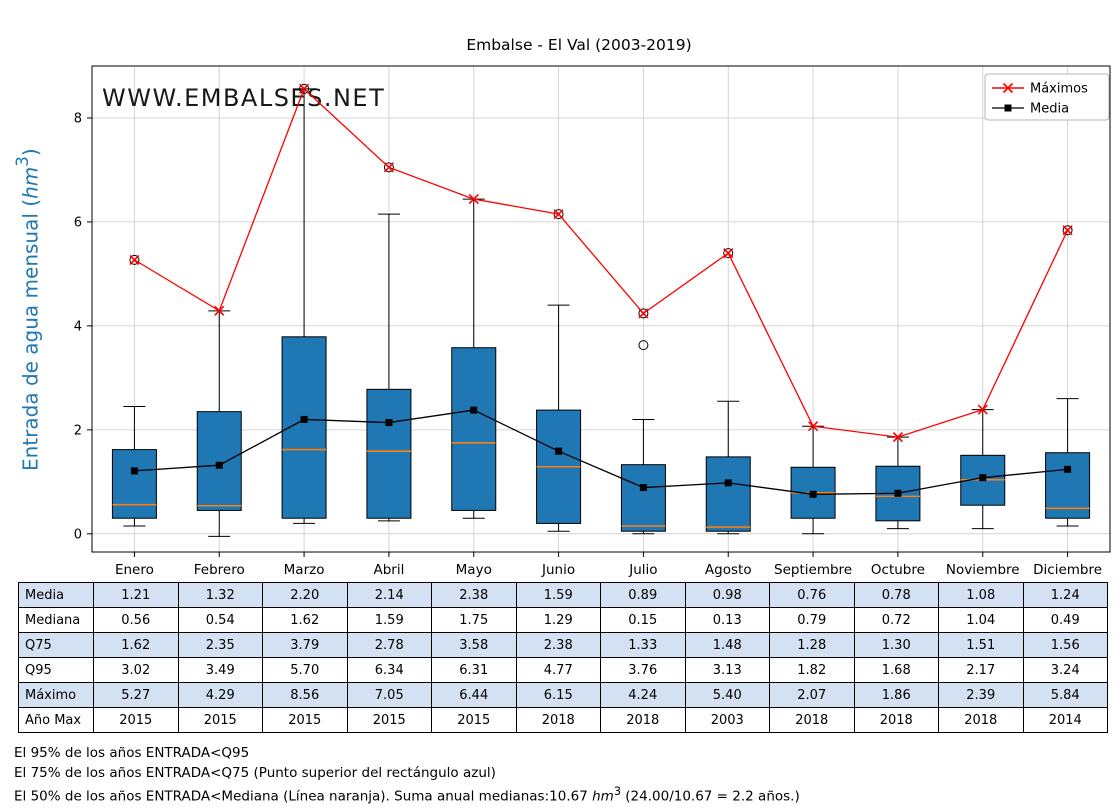  I want to click on x-tick-label: Abril, so click(388, 570).